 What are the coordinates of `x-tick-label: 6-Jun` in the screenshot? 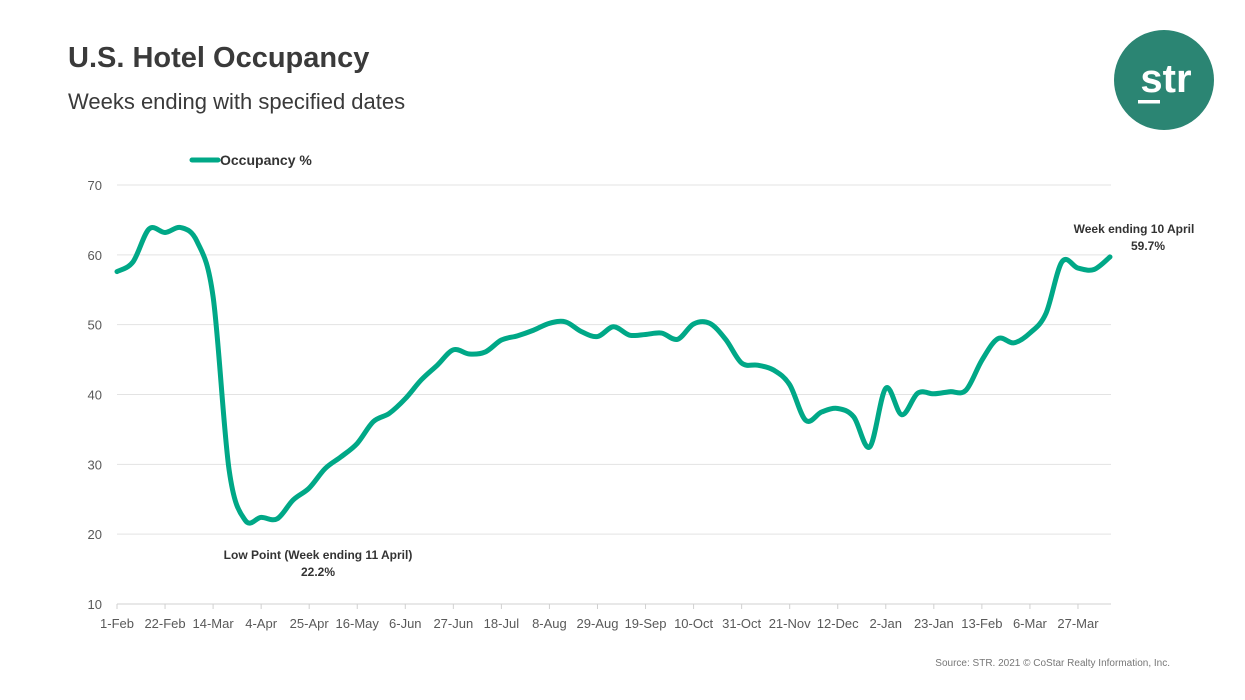 It's located at (405, 623).